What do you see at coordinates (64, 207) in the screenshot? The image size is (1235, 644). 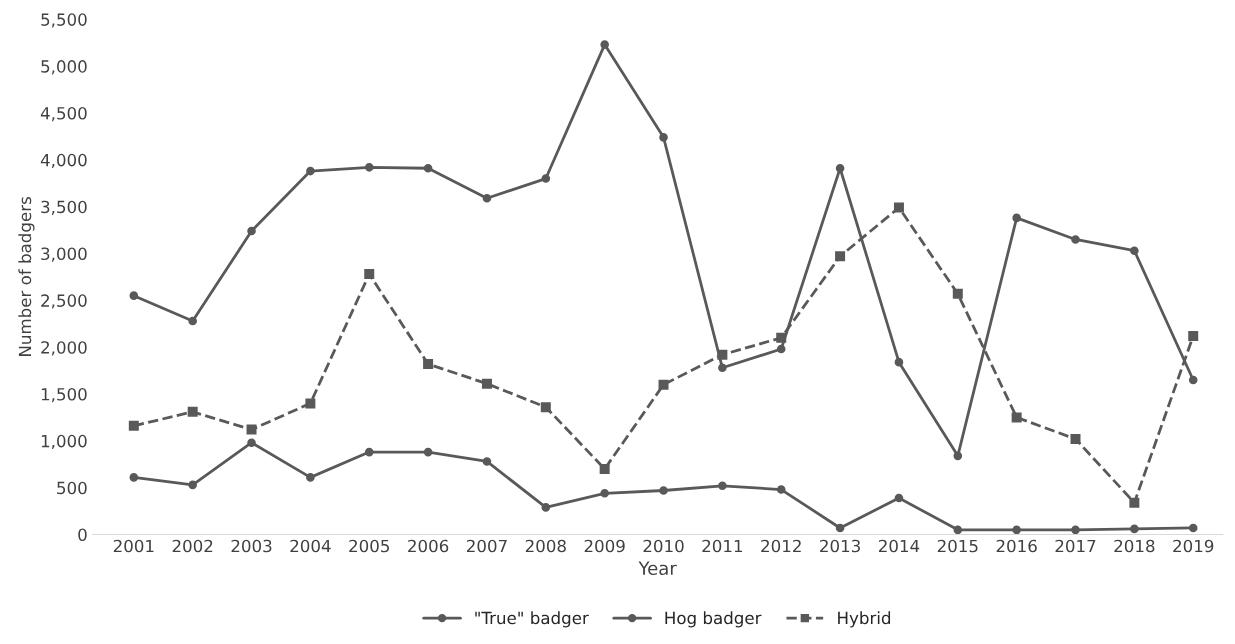 I see `y-tick-label: 3,500` at bounding box center [64, 207].